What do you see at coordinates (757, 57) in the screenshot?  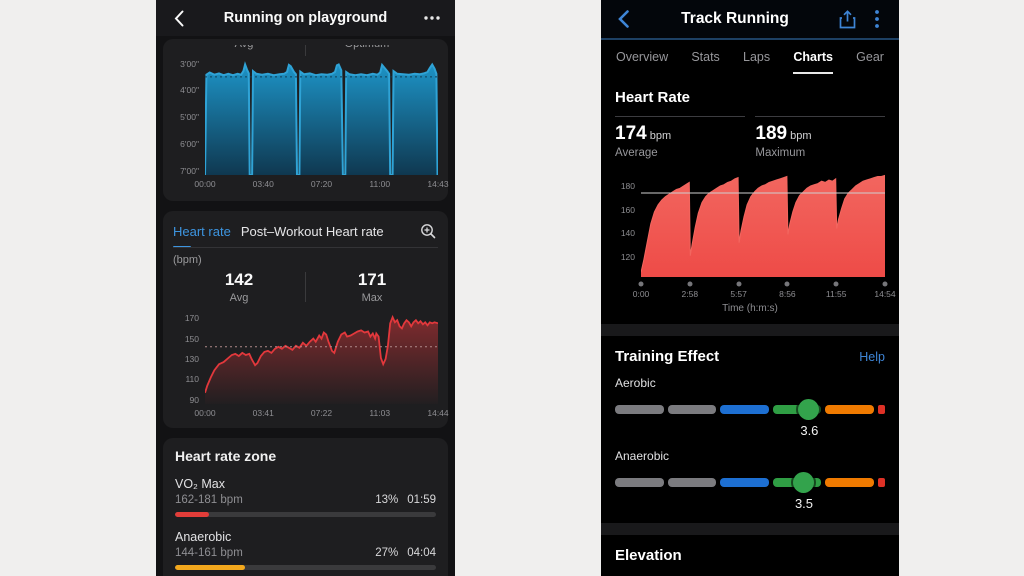 I see `tab-laps: Laps` at bounding box center [757, 57].